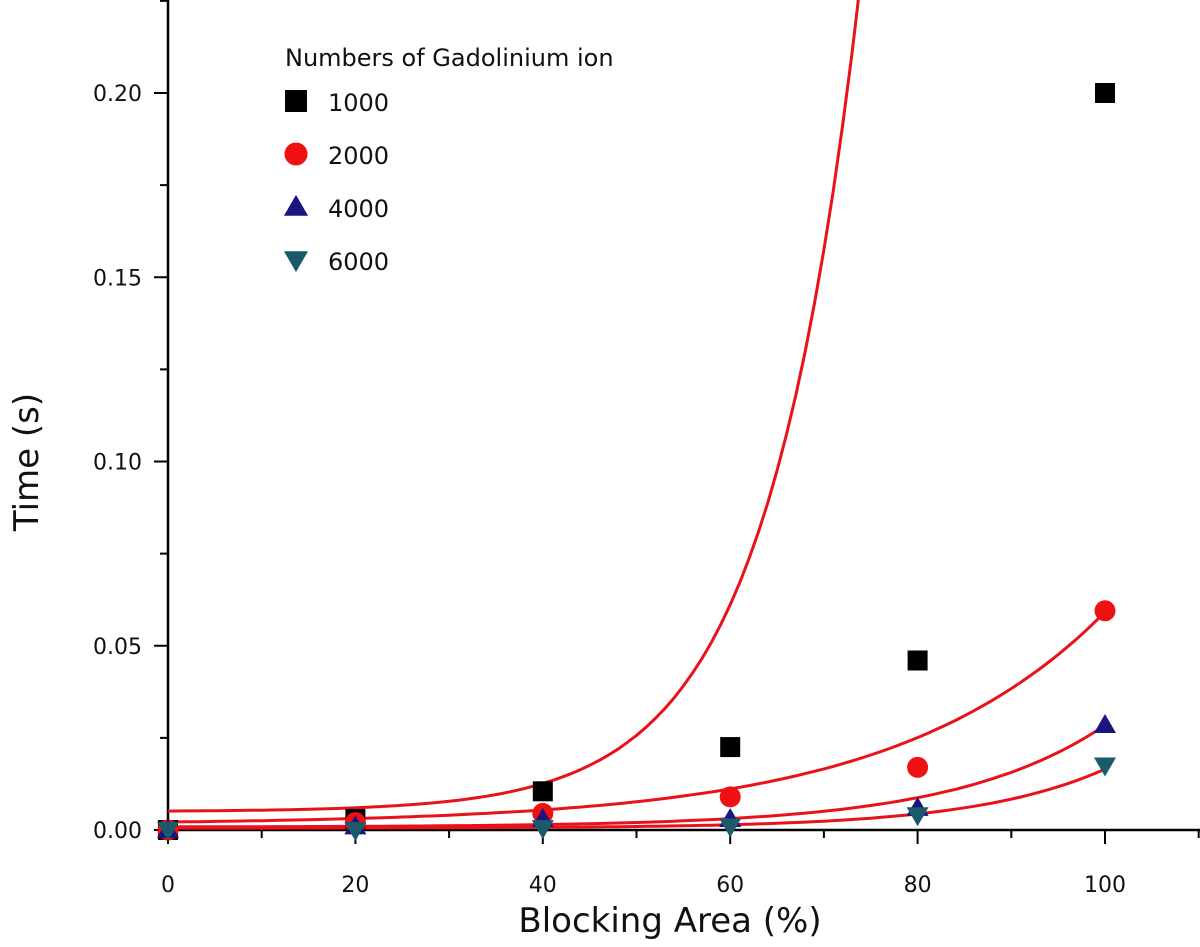 The image size is (1200, 947). What do you see at coordinates (358, 103) in the screenshot?
I see `legend-label-1000: 1000` at bounding box center [358, 103].